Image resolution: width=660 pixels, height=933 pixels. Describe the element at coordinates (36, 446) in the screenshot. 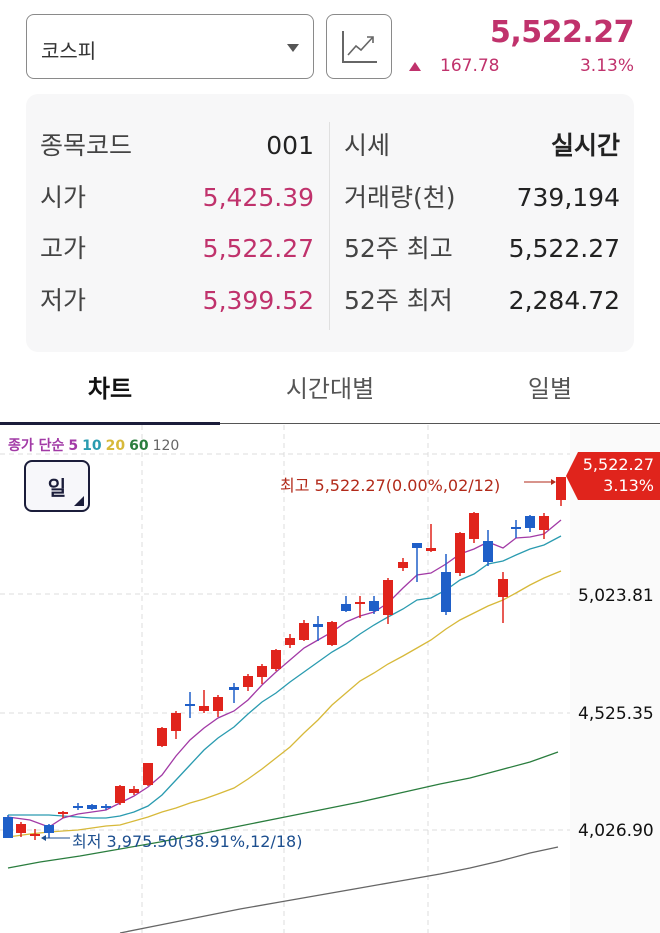

I see `legend-prefix: 종가 단순` at that location.